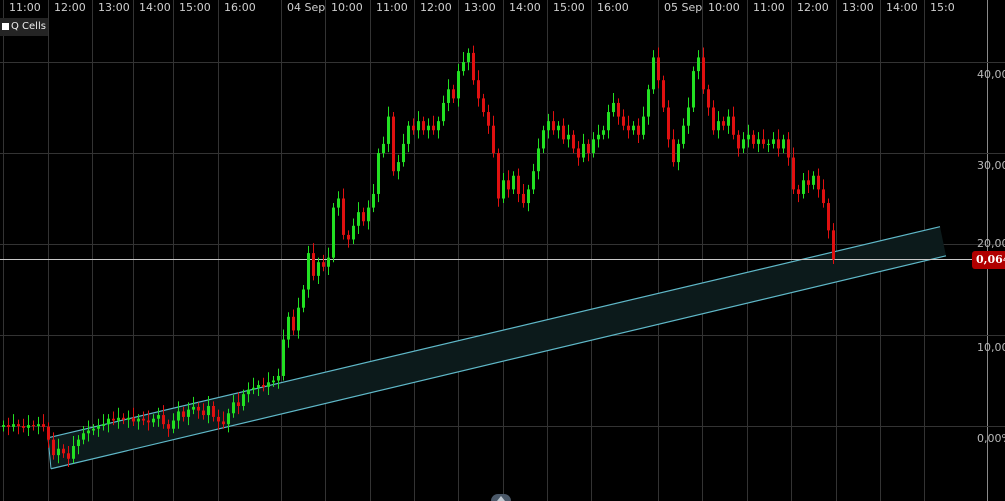  Describe the element at coordinates (501, 497) in the screenshot. I see `expand-panel-button` at that location.